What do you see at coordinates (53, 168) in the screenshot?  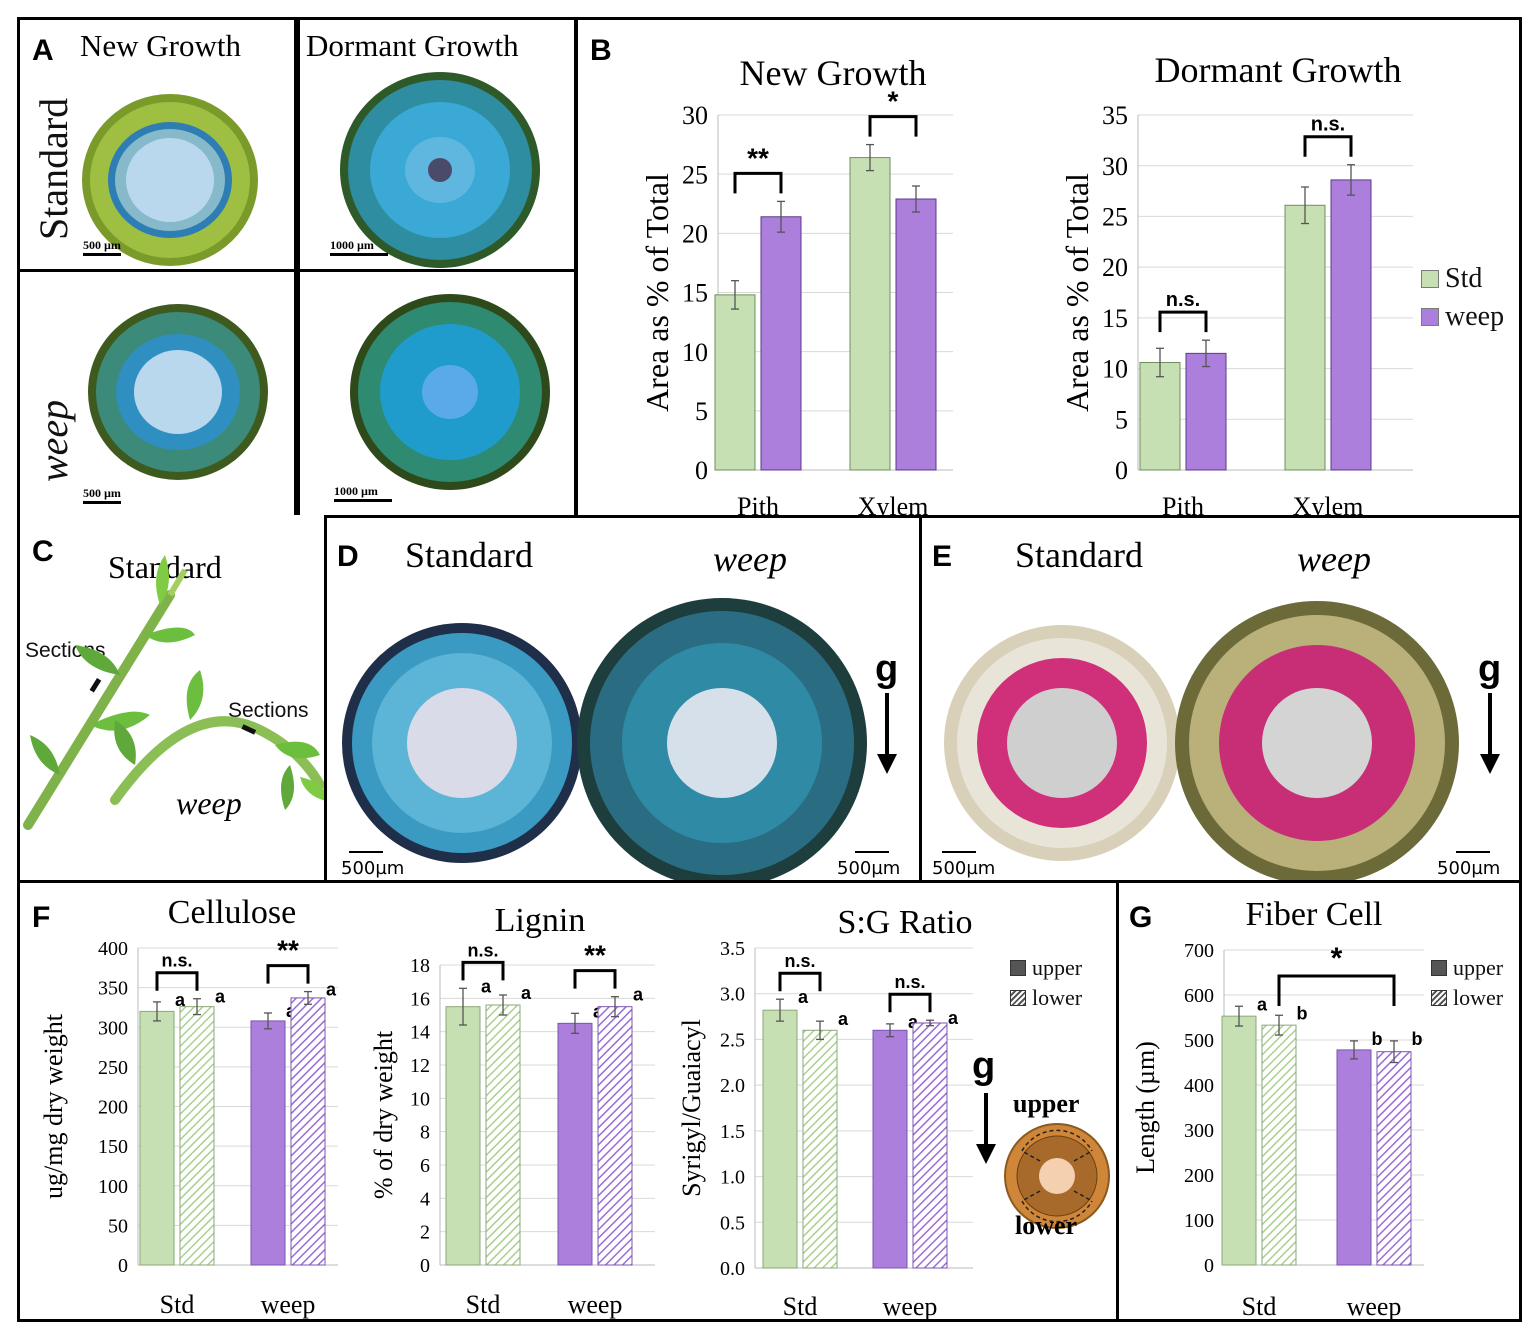 I see `row-standard-label: Standard` at bounding box center [53, 168].